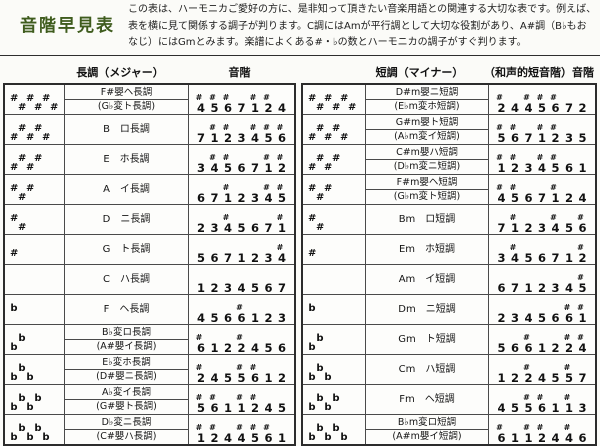 The image size is (600, 446). I want to click on key-signature: ####, so click(34, 159).